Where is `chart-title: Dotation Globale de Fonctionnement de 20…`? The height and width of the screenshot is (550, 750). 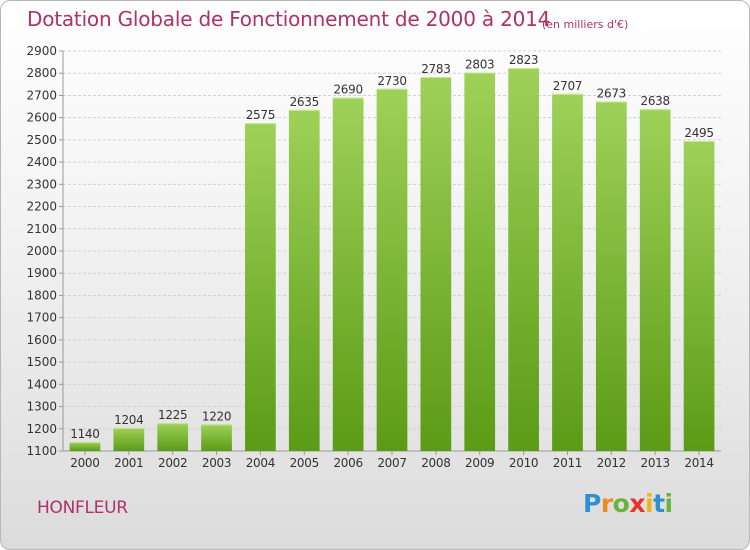
chart-title: Dotation Globale de Fonctionnement de 20… is located at coordinates (289, 19).